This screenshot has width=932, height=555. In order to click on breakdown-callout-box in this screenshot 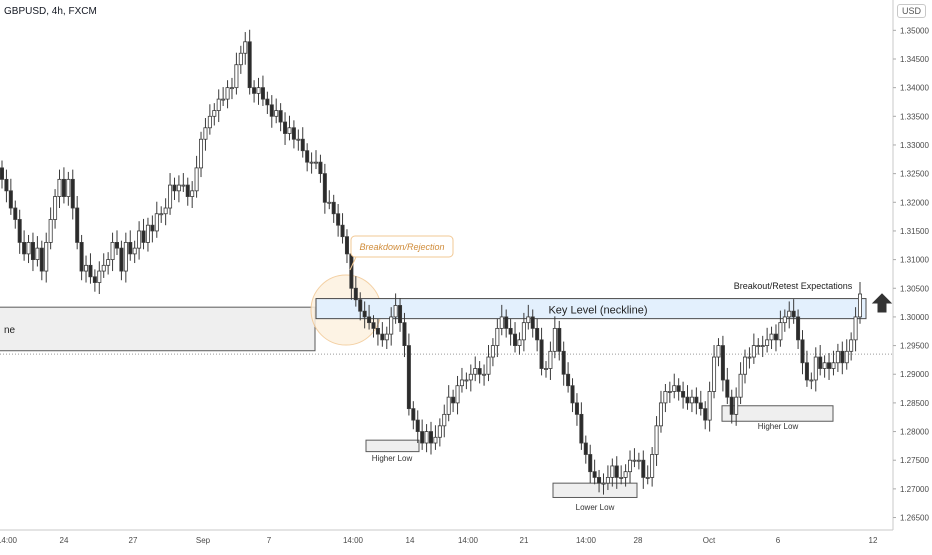, I will do `click(402, 246)`.